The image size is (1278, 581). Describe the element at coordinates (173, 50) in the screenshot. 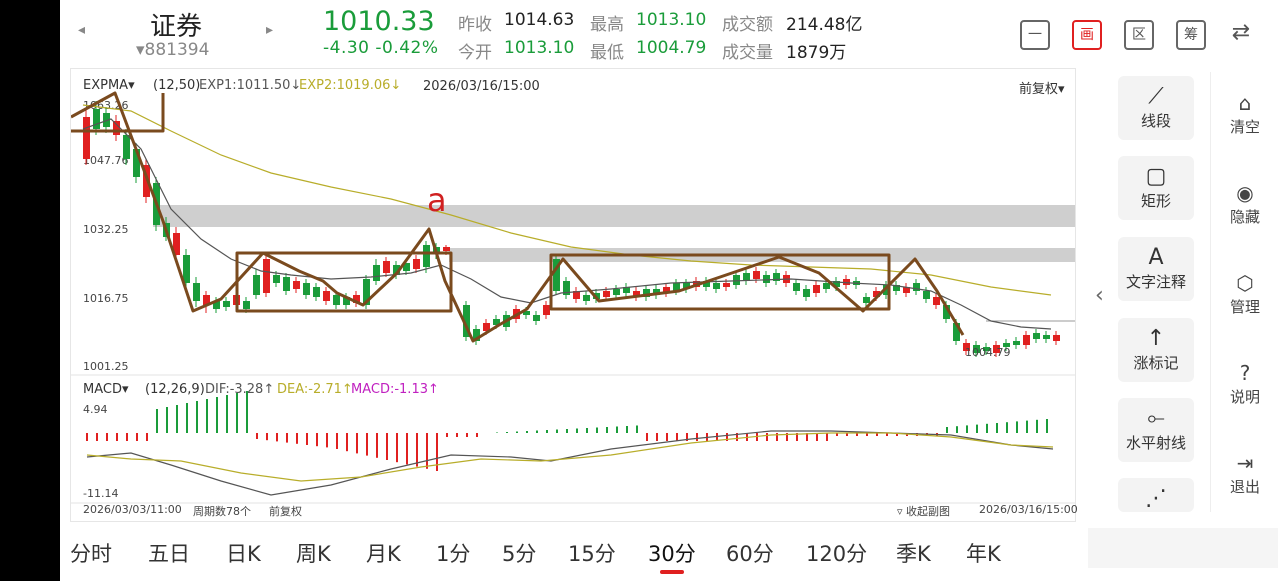

I see `stock-code: ▾881394` at that location.